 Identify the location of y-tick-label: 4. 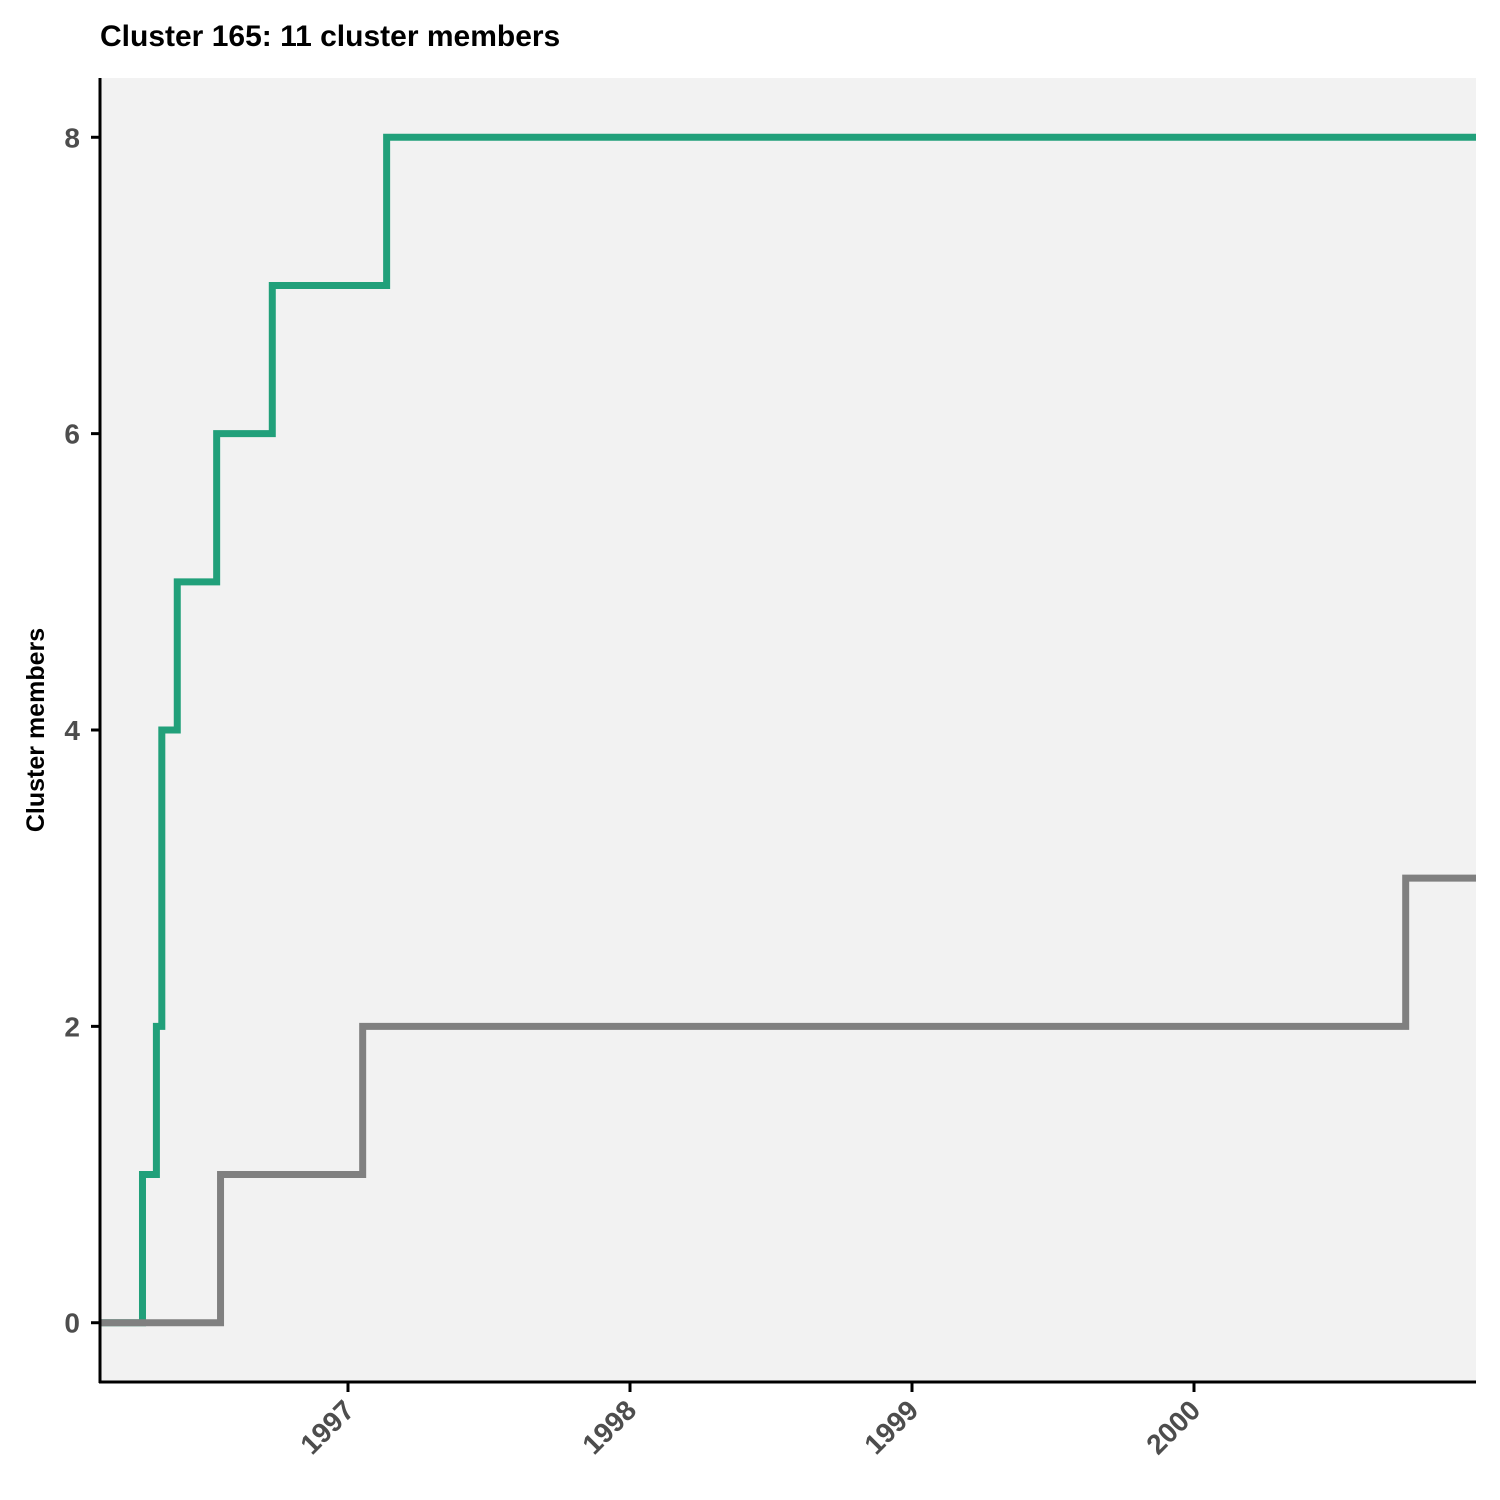
(72, 730).